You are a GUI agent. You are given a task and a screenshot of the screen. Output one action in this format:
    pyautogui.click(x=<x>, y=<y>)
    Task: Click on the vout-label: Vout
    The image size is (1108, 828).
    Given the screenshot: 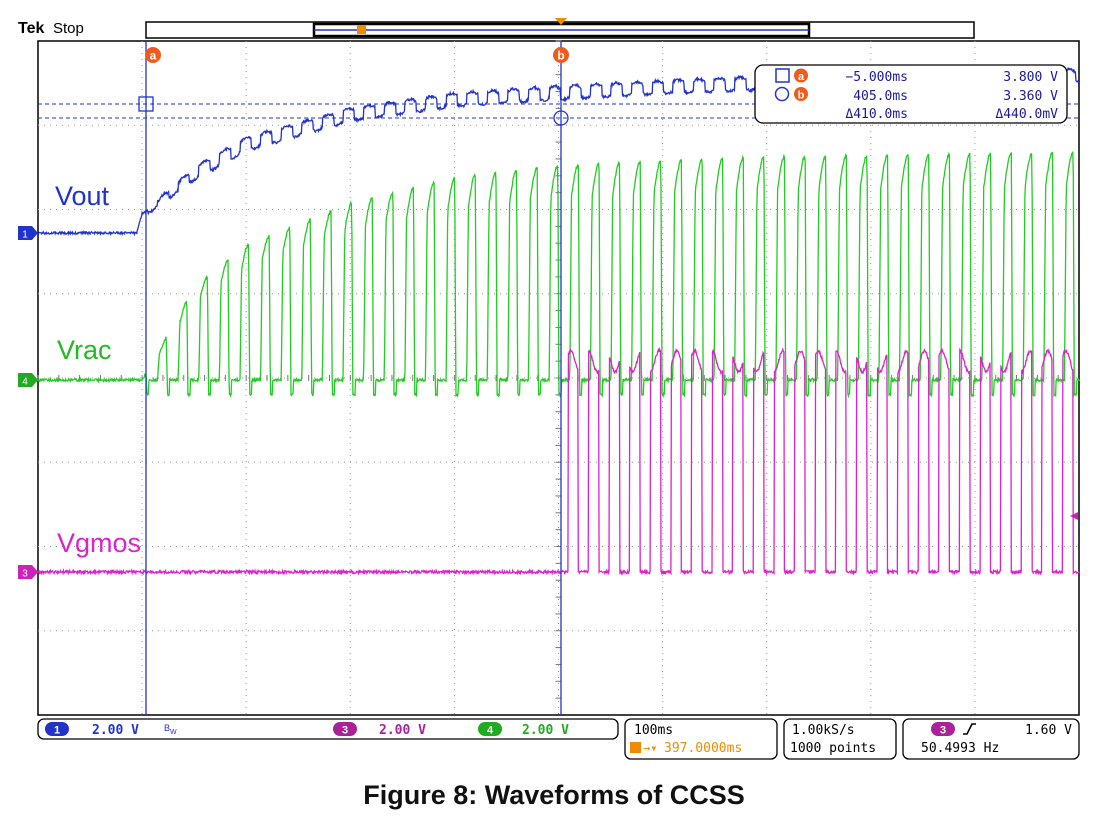 What is the action you would take?
    pyautogui.click(x=82, y=196)
    